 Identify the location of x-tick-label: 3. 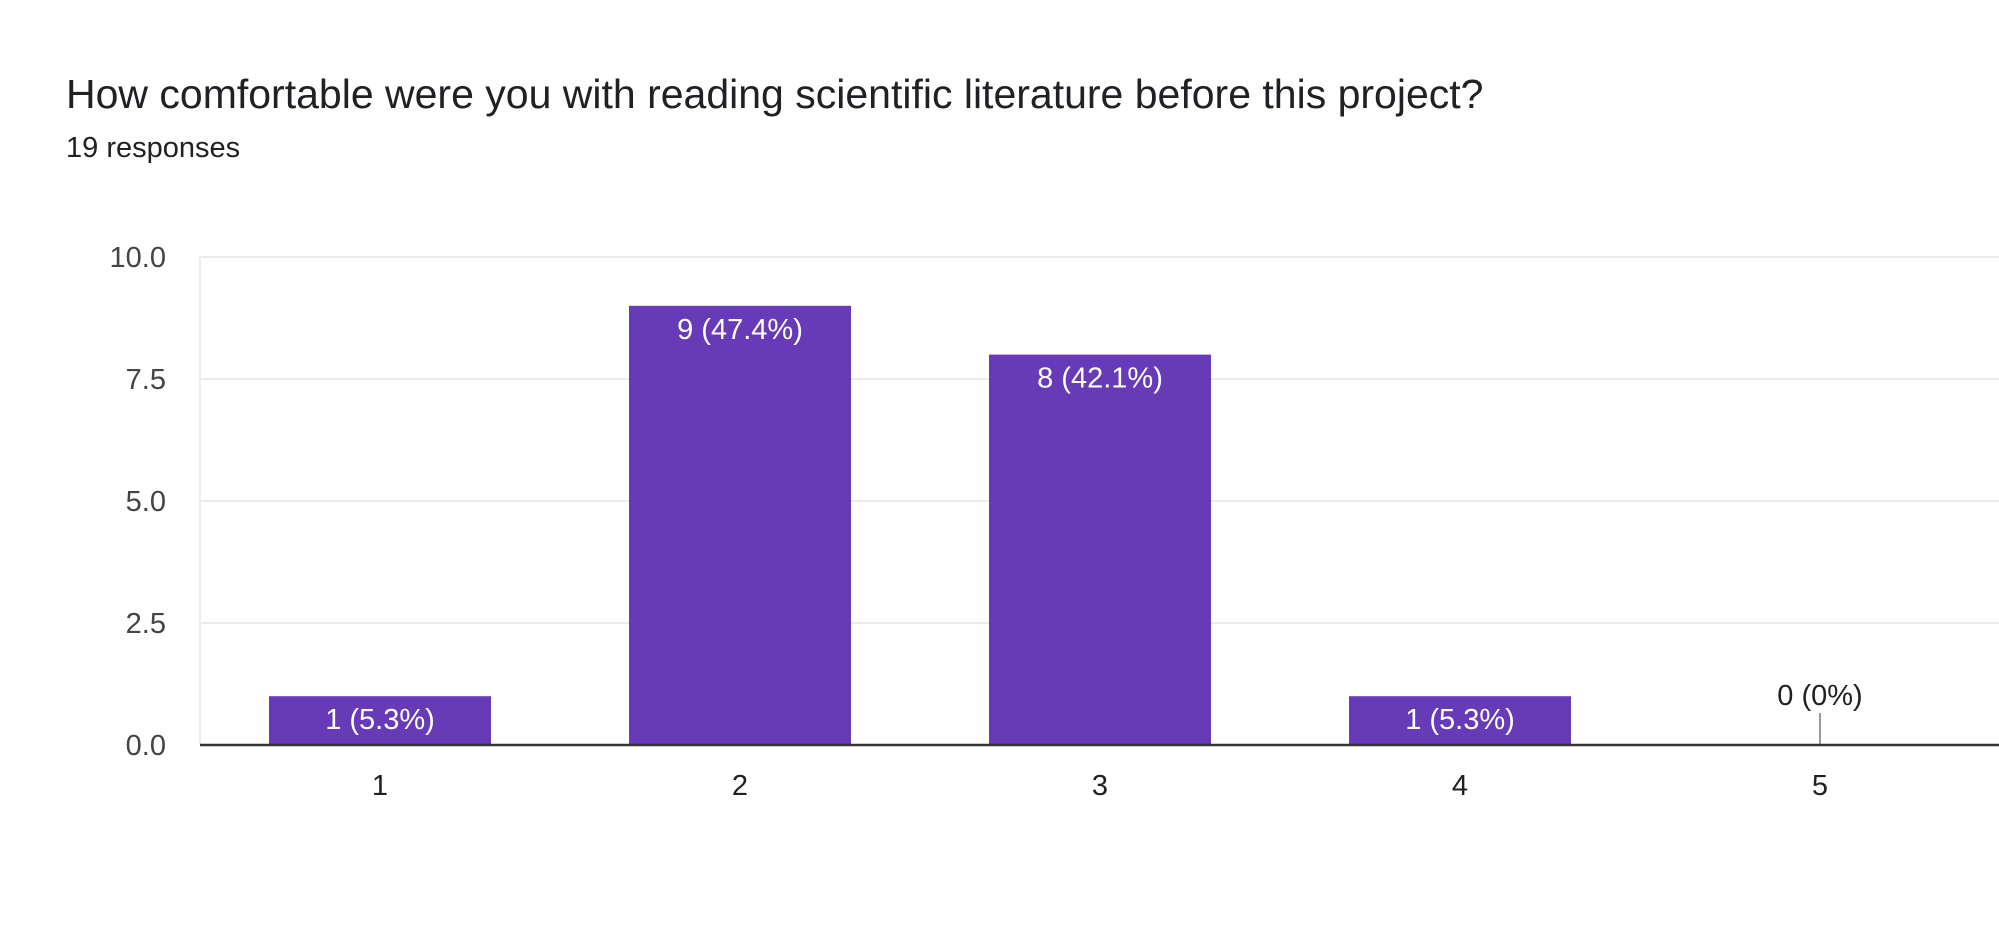
(1100, 786).